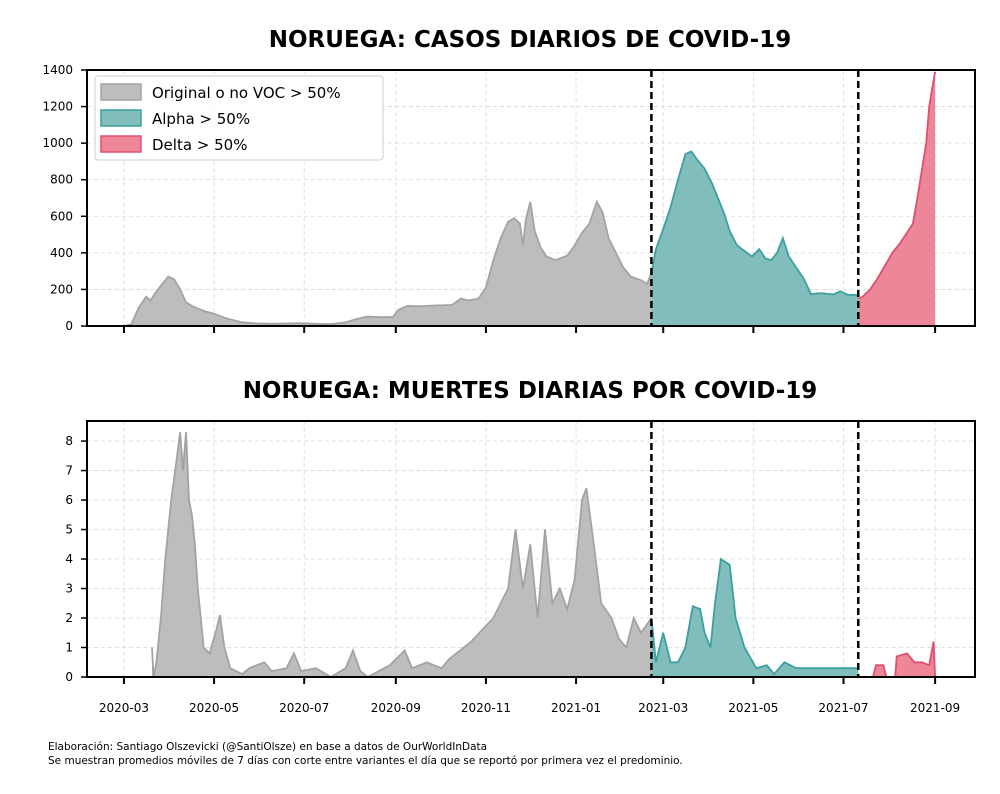 Image resolution: width=1000 pixels, height=794 pixels. What do you see at coordinates (396, 708) in the screenshot?
I see `x-tick-label: 2020-09` at bounding box center [396, 708].